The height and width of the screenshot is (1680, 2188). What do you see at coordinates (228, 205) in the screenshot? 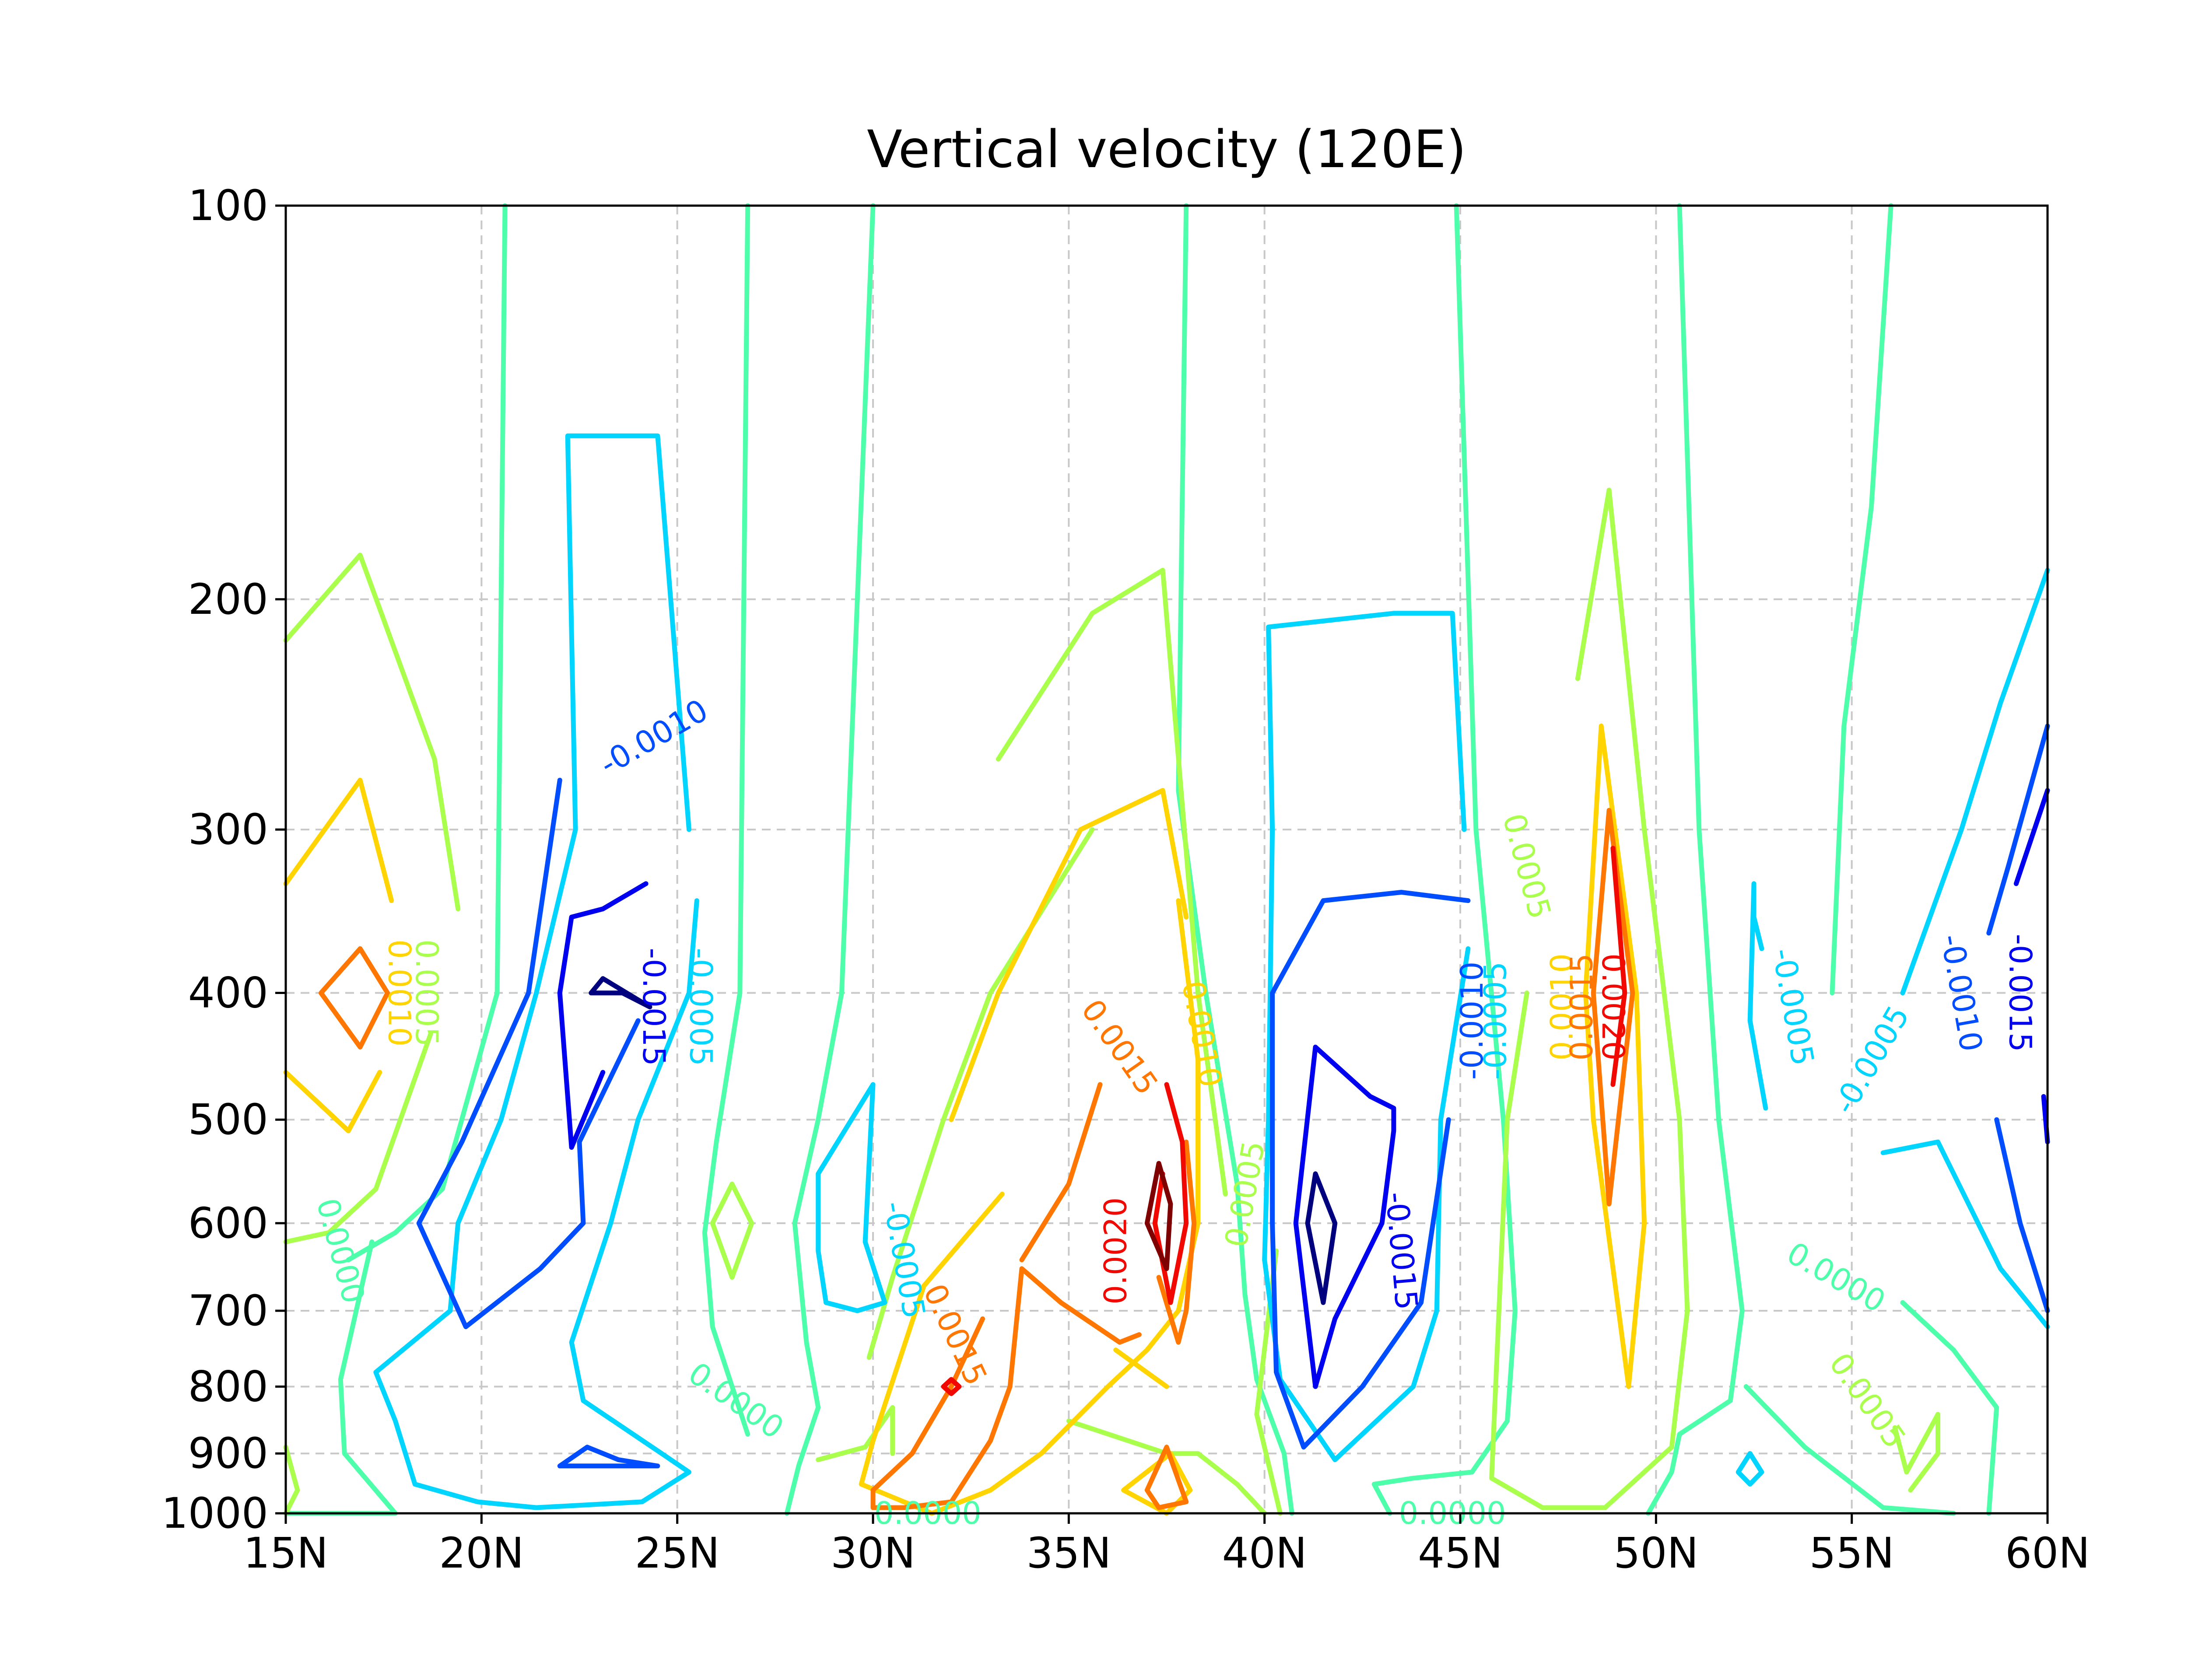
I see `y-tick-label: 100` at bounding box center [228, 205].